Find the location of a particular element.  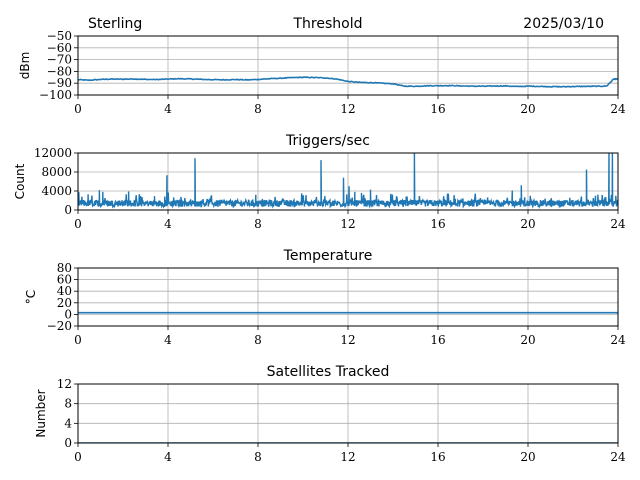

y-tick-label: −80 is located at coordinates (59, 71).